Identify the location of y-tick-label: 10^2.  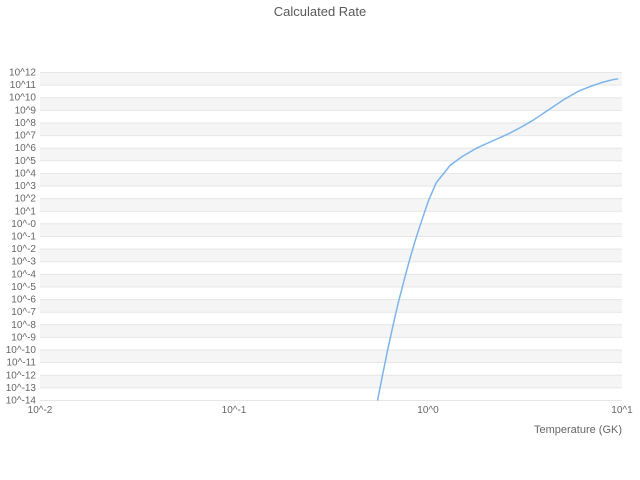
(26, 199).